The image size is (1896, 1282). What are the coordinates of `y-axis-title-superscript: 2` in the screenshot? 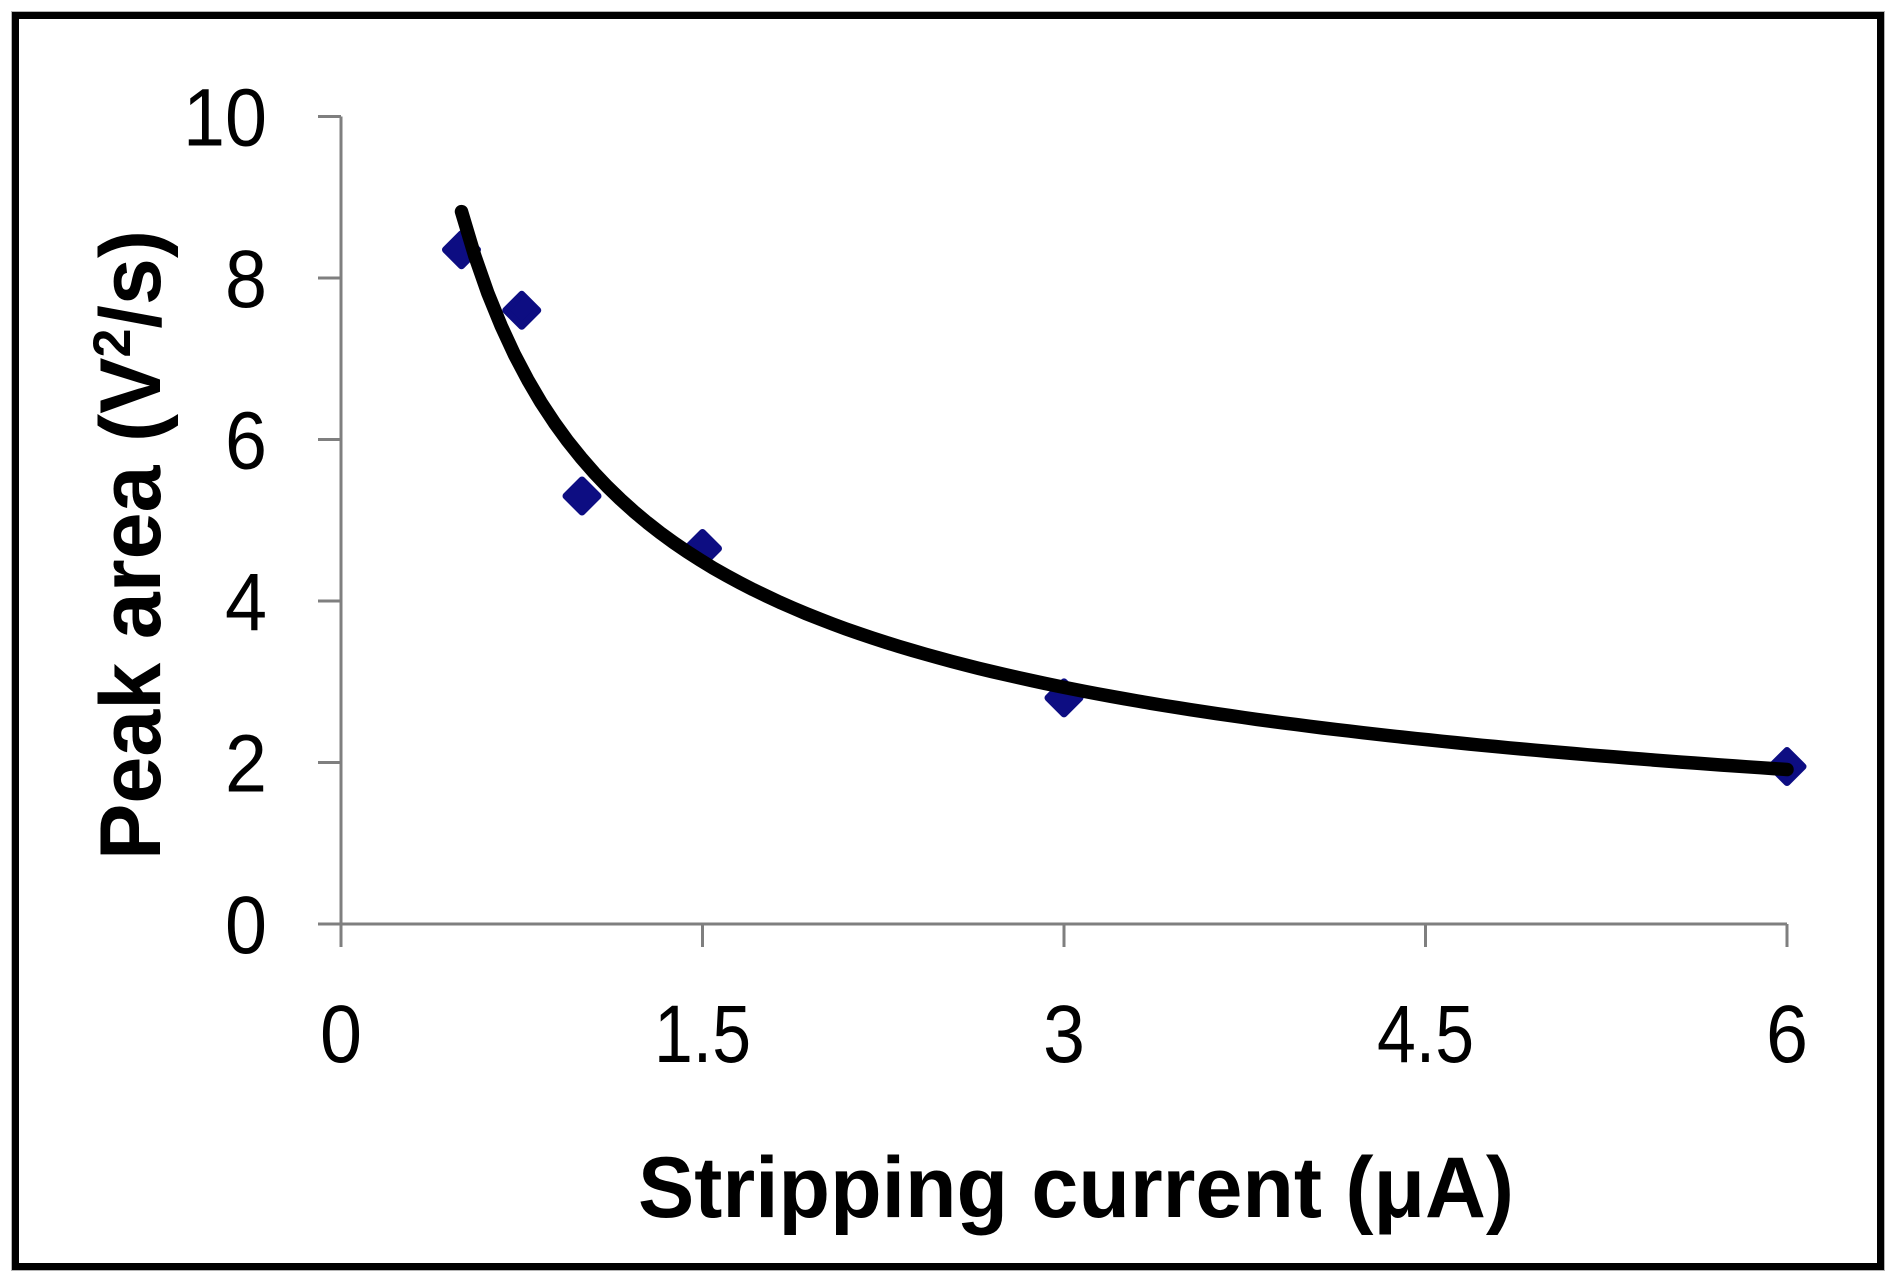 It's located at (112, 343).